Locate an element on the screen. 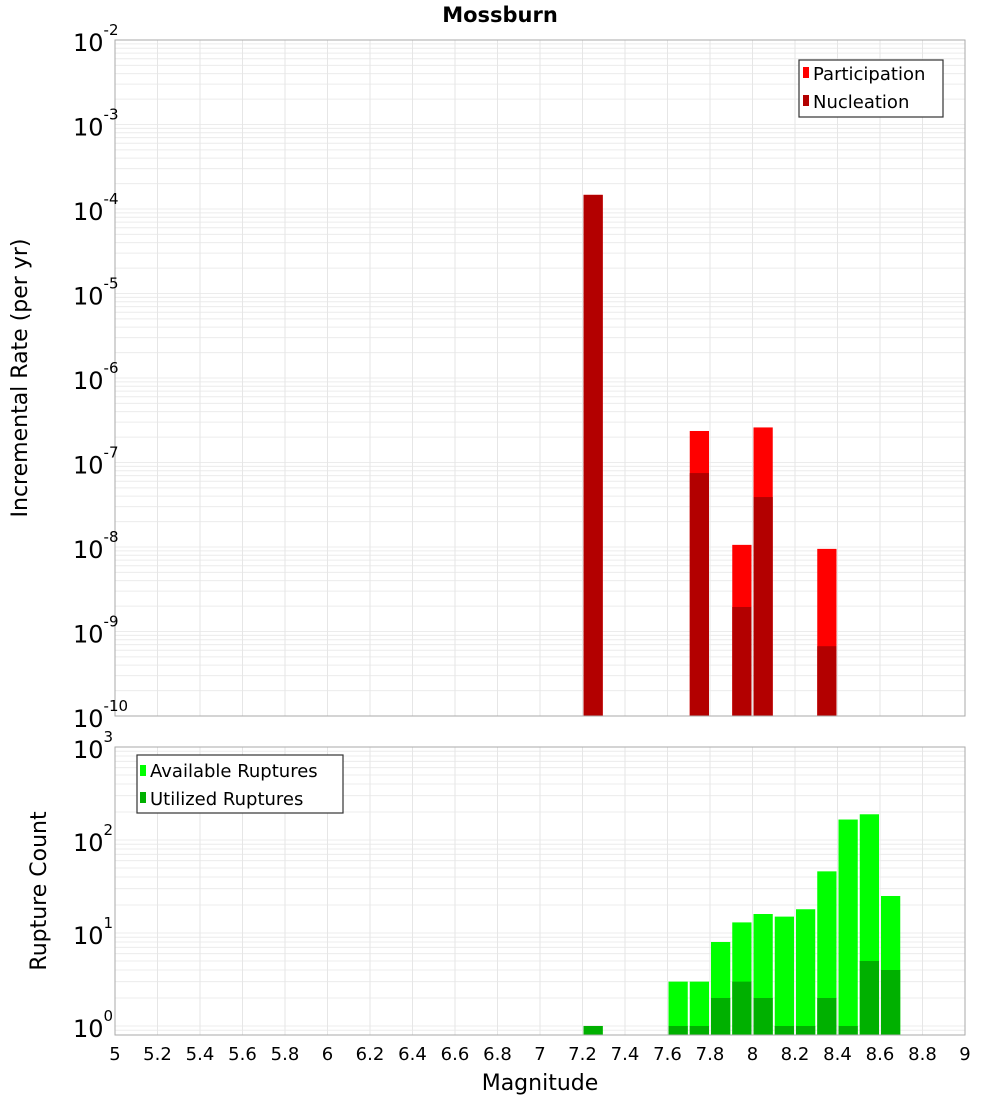 The image size is (1000, 1104). x-tick-label: 9 is located at coordinates (964, 1054).